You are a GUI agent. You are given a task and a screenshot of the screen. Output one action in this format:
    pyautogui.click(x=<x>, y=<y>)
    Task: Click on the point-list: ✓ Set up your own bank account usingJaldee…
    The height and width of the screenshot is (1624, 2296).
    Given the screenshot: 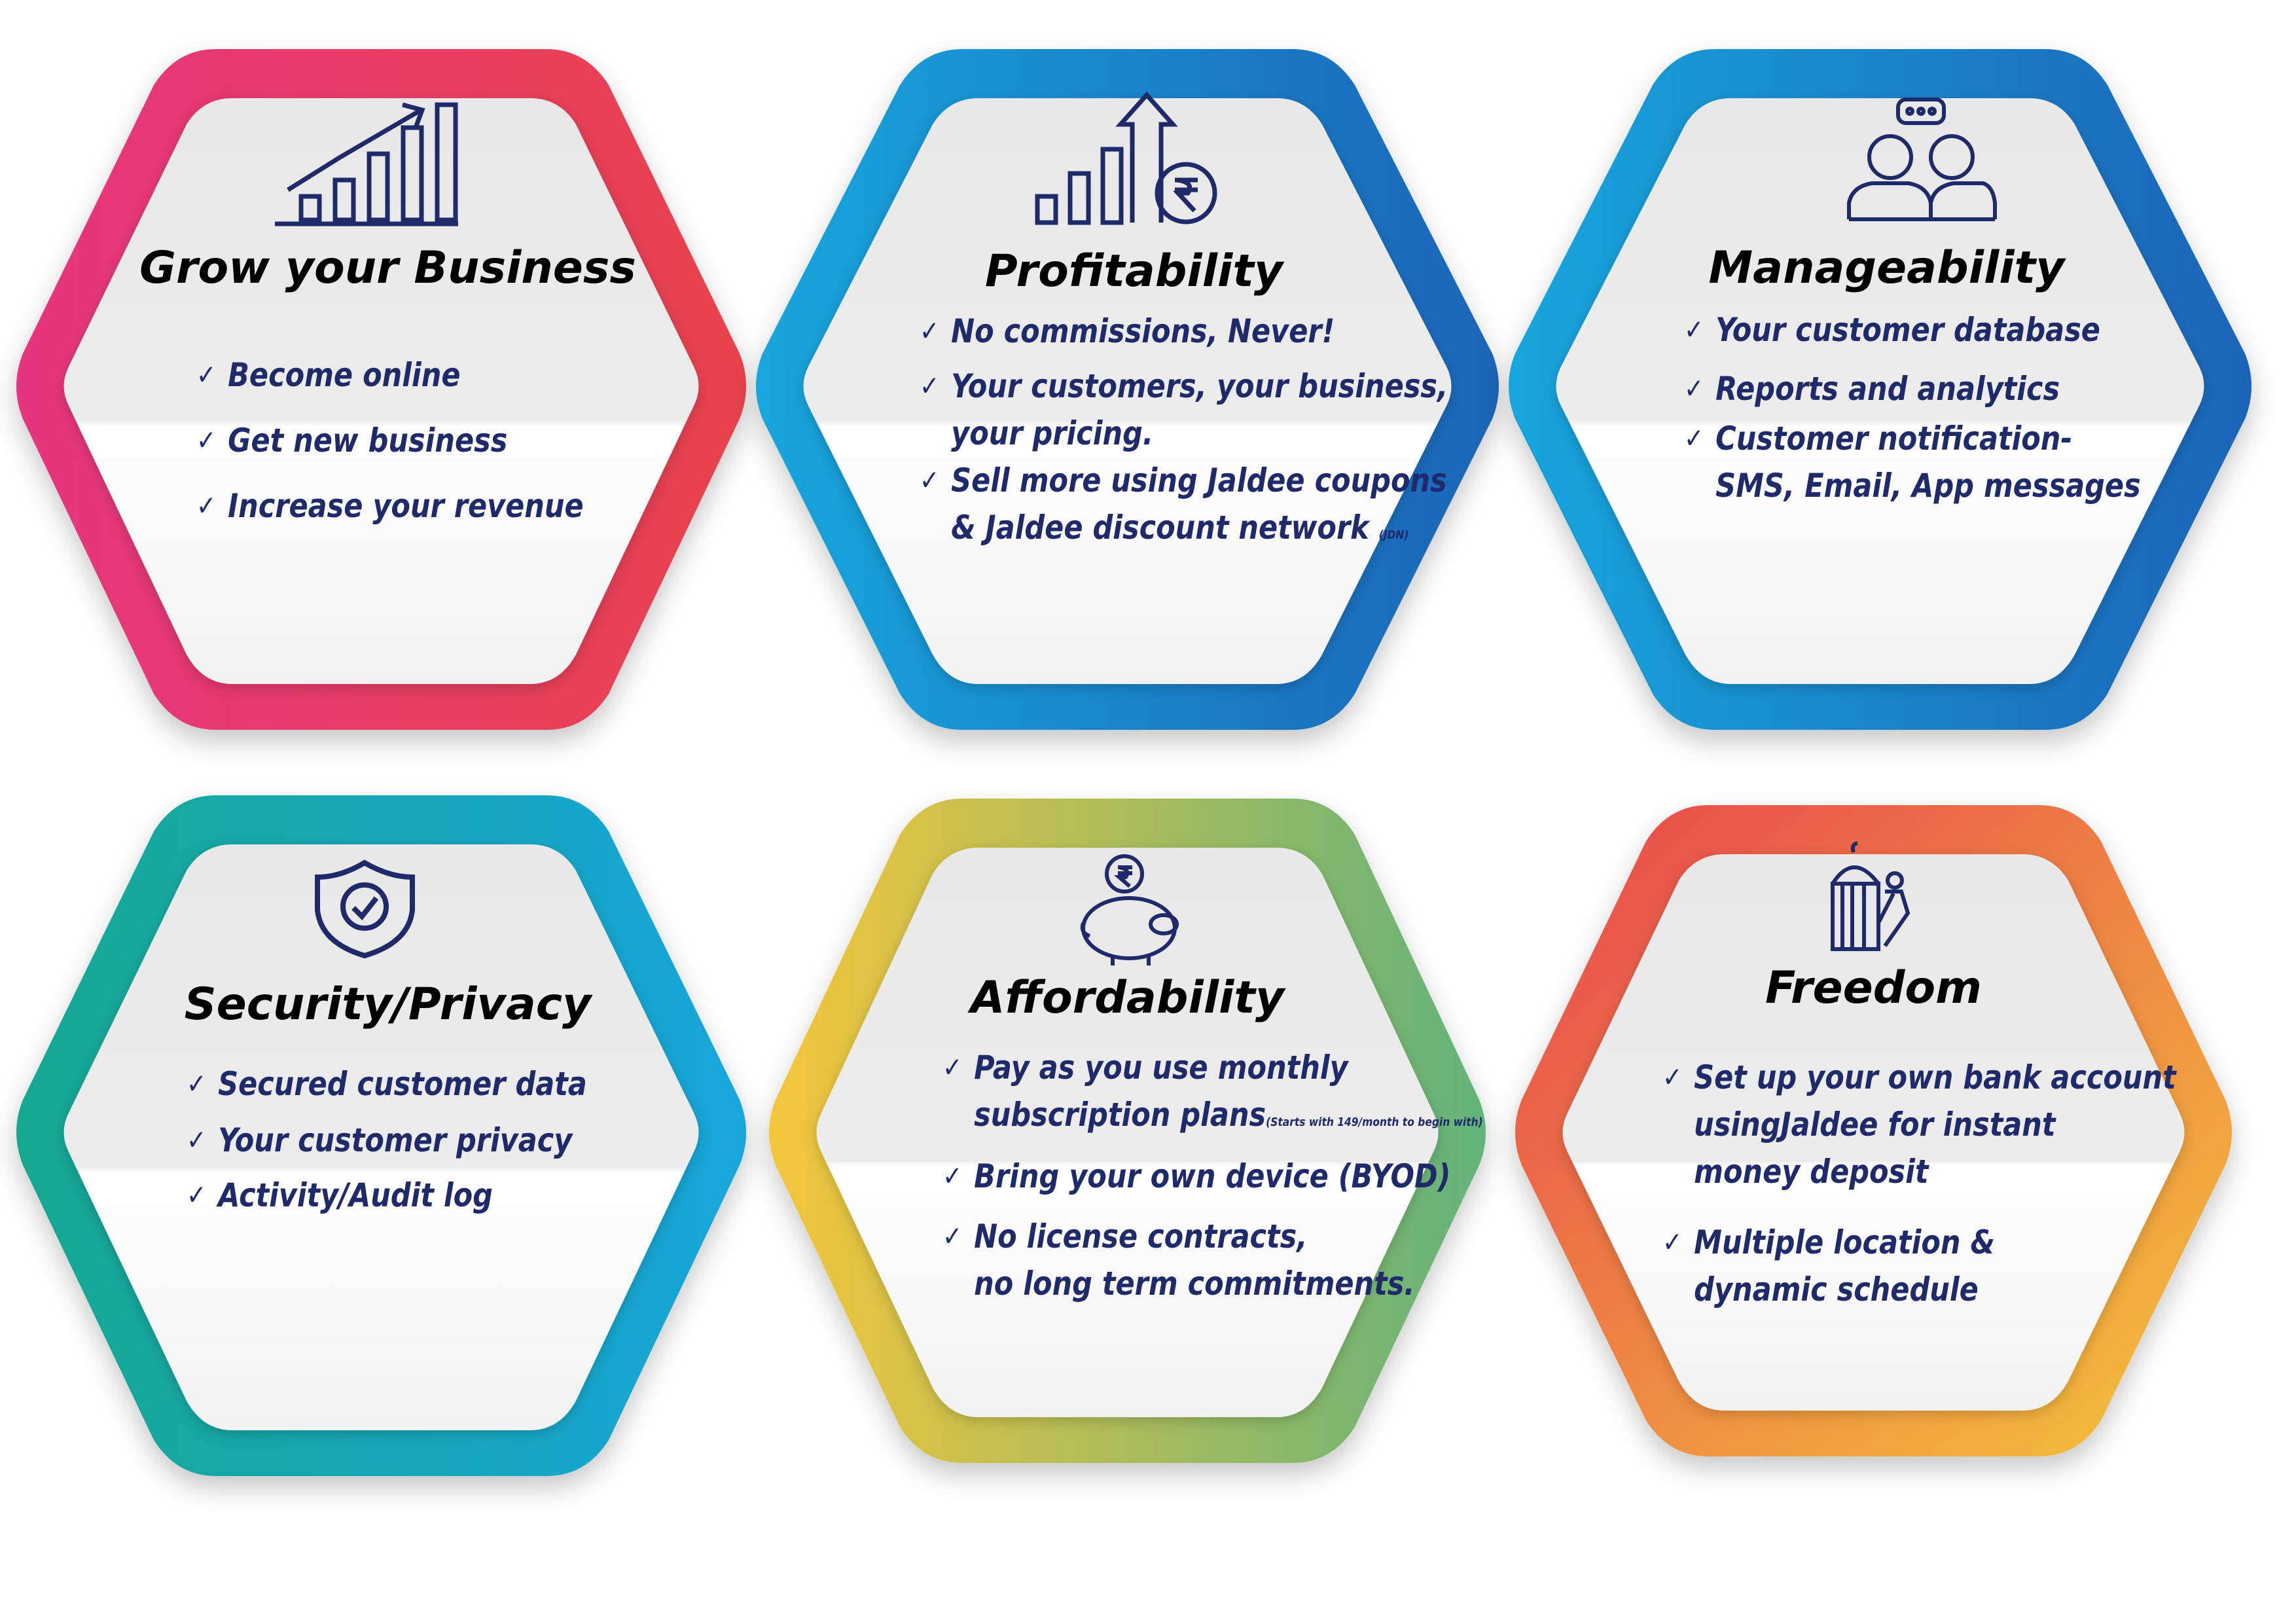 What is the action you would take?
    pyautogui.click(x=1960, y=1183)
    